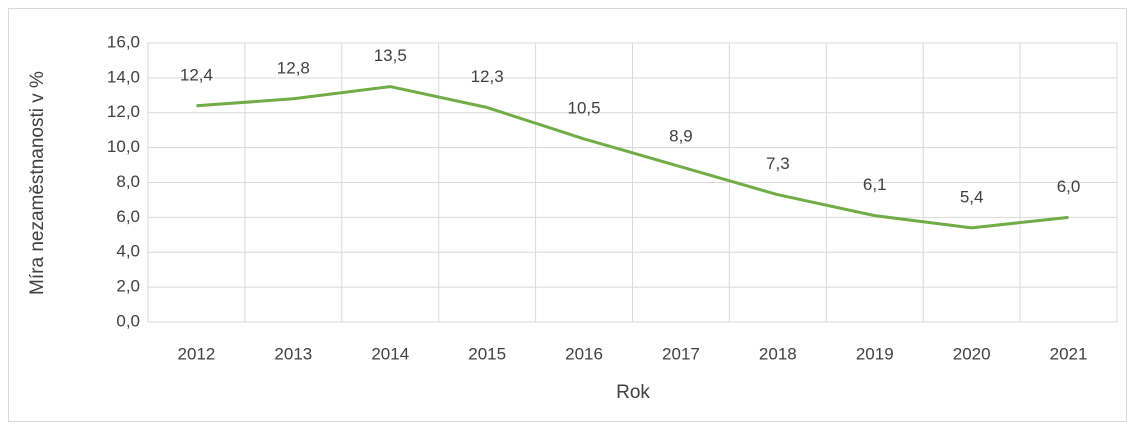 The height and width of the screenshot is (430, 1134). Describe the element at coordinates (875, 353) in the screenshot. I see `x-tick-label: 2019` at that location.